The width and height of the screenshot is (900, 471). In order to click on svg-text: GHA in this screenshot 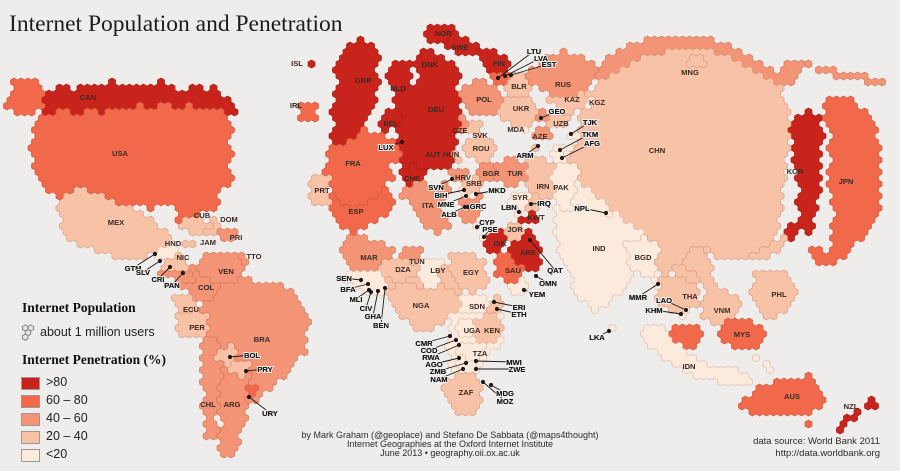, I will do `click(373, 316)`.